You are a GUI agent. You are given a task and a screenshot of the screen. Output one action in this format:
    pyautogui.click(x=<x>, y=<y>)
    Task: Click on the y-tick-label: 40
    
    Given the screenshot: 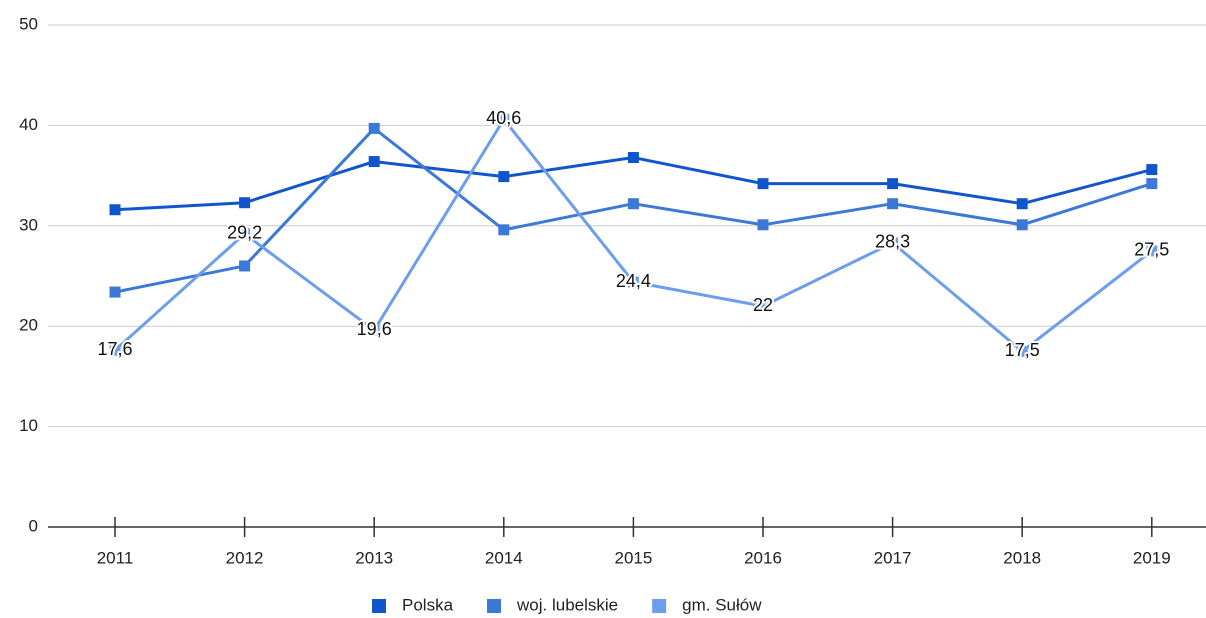 What is the action you would take?
    pyautogui.click(x=28, y=124)
    